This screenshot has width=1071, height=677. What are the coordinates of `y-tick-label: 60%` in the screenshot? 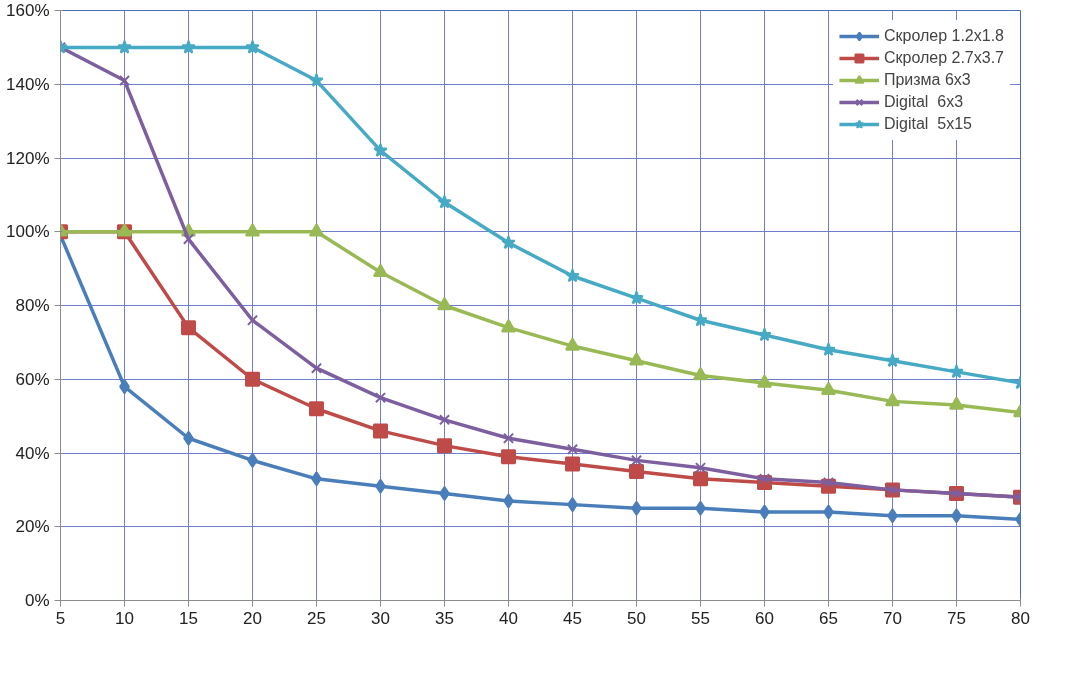 It's located at (32, 379).